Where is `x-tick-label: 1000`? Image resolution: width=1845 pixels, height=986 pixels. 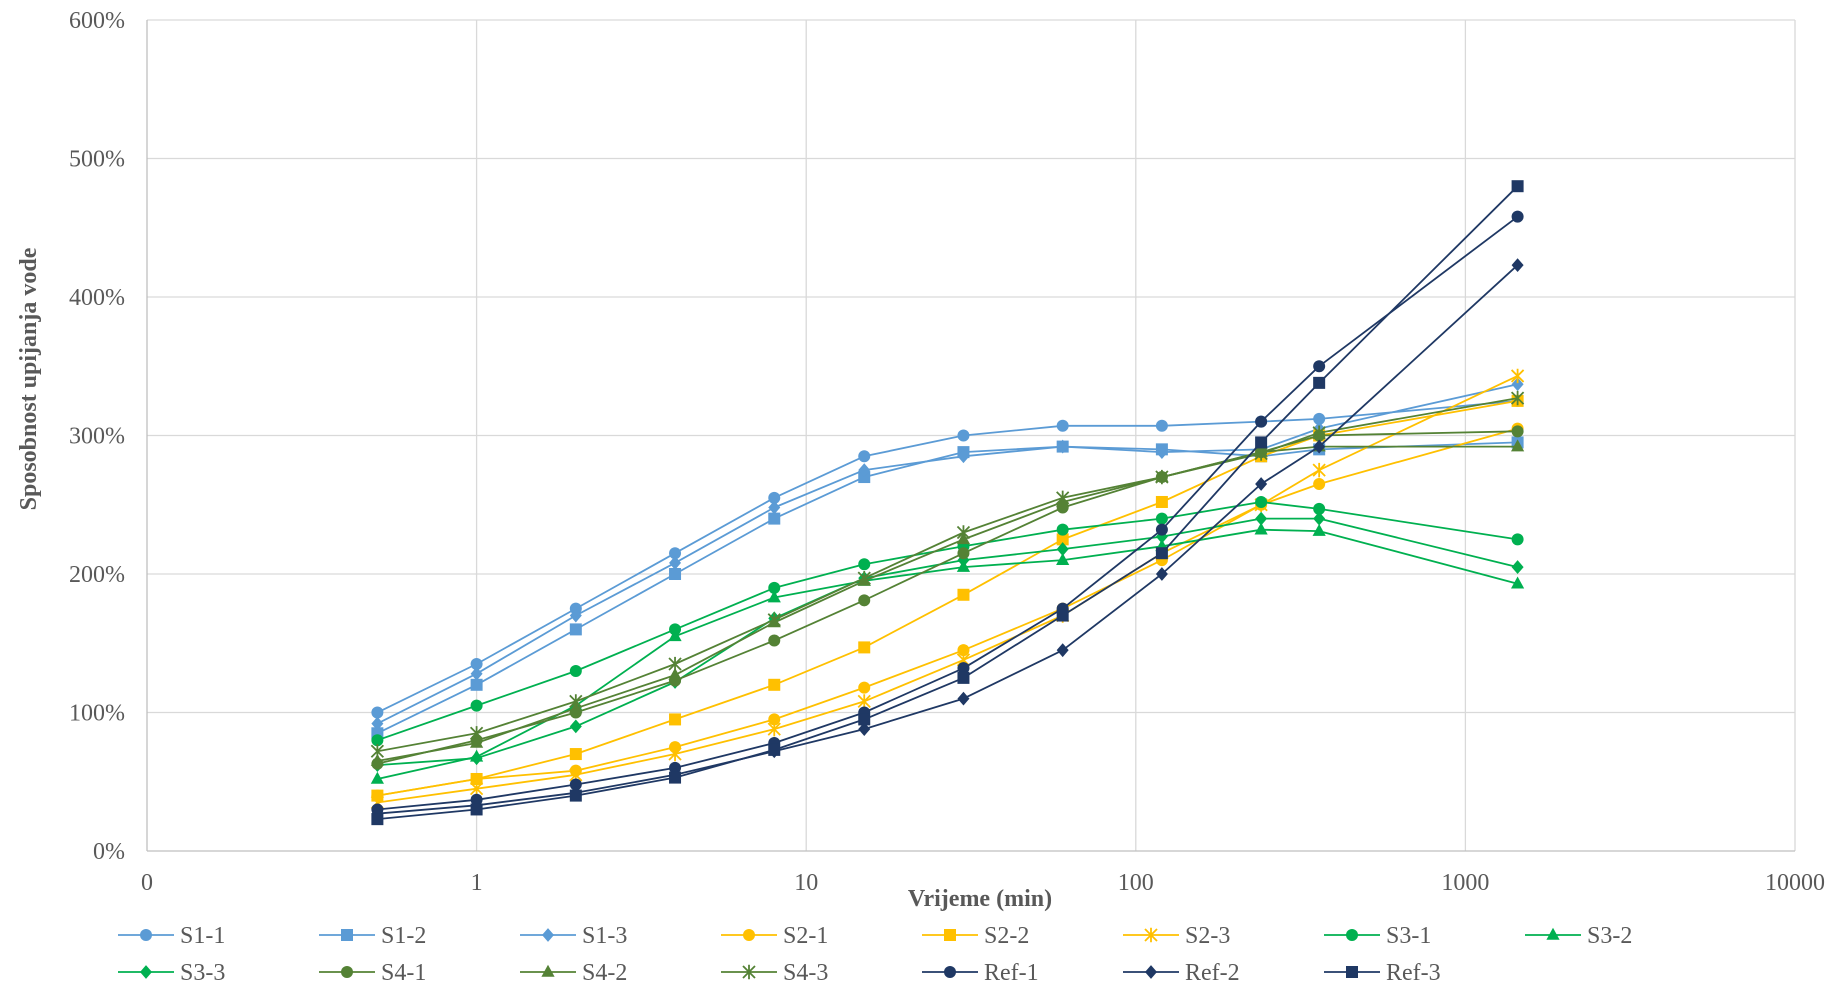
x-tick-label: 1000 is located at coordinates (1465, 883).